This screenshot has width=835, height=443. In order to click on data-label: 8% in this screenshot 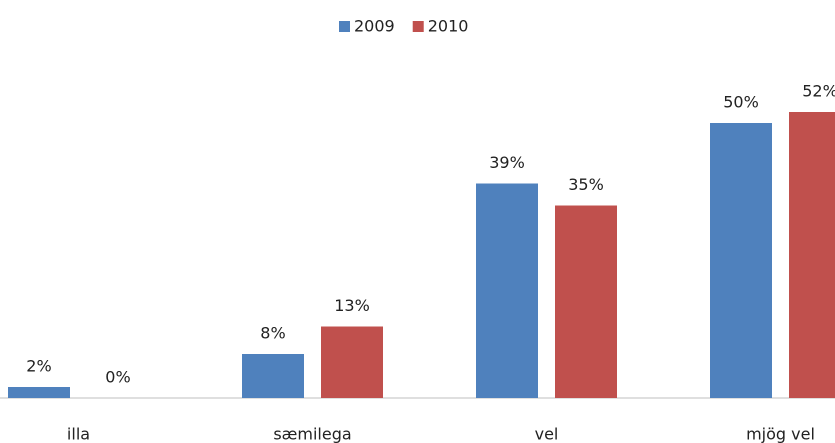, I will do `click(272, 333)`.